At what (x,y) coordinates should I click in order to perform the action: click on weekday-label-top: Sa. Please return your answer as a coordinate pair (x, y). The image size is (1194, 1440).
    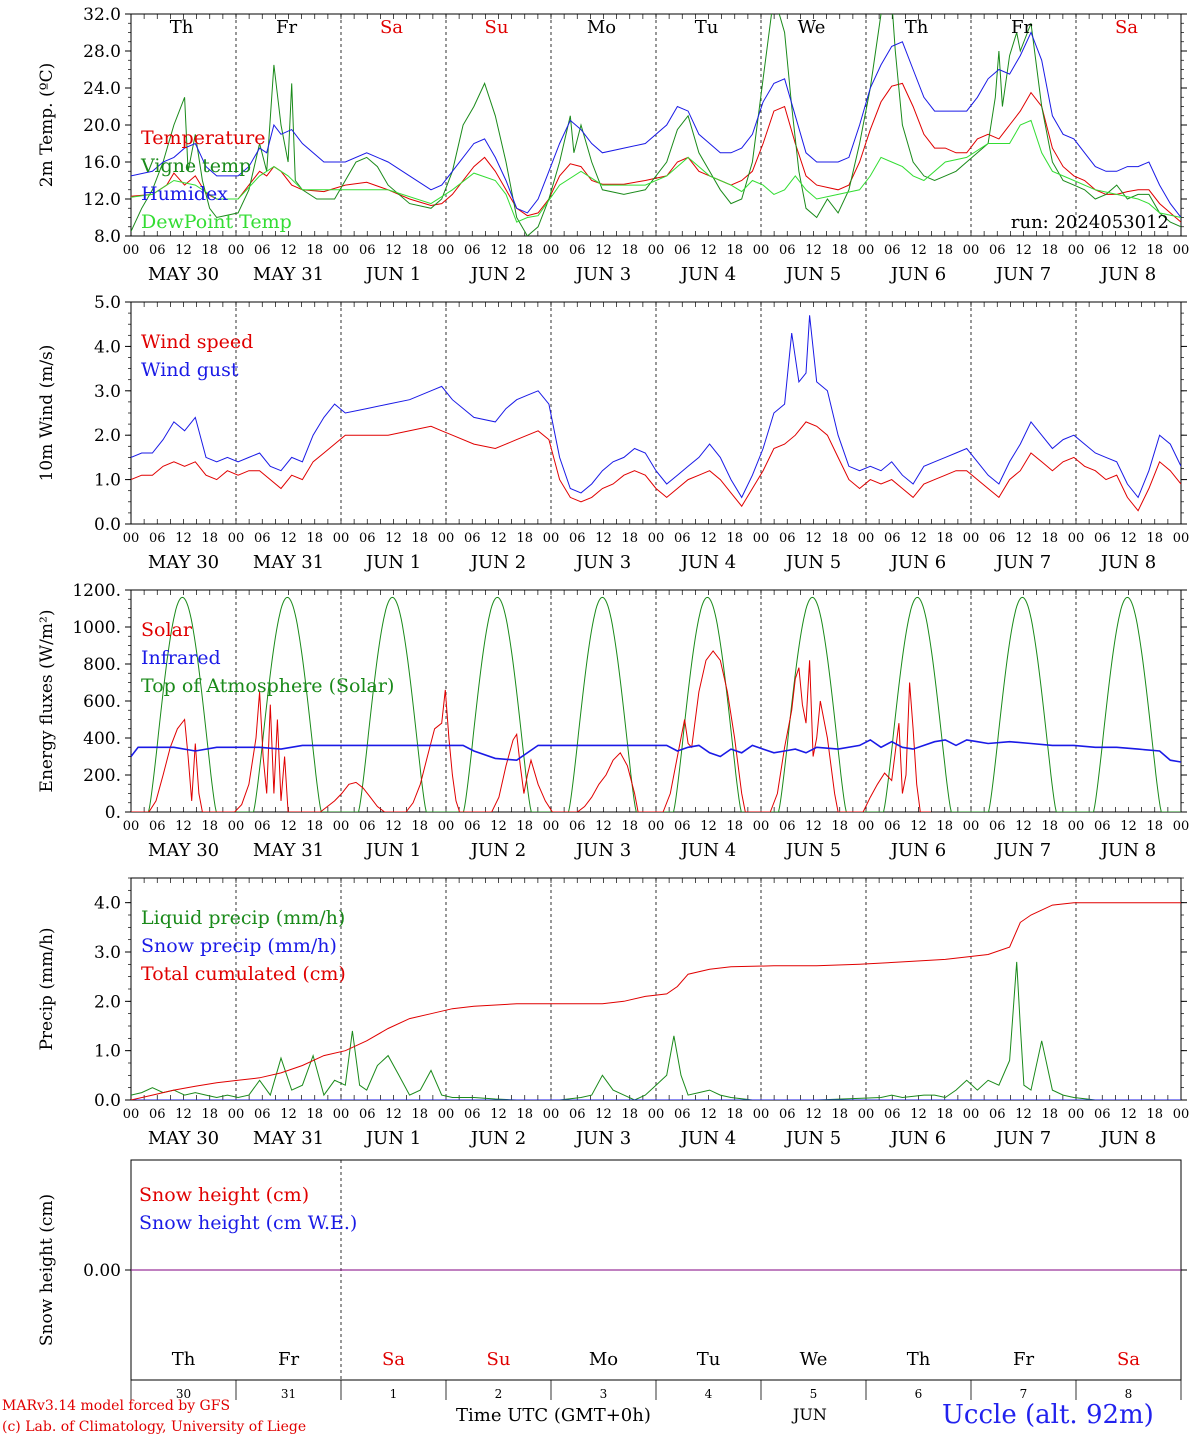
    Looking at the image, I should click on (391, 27).